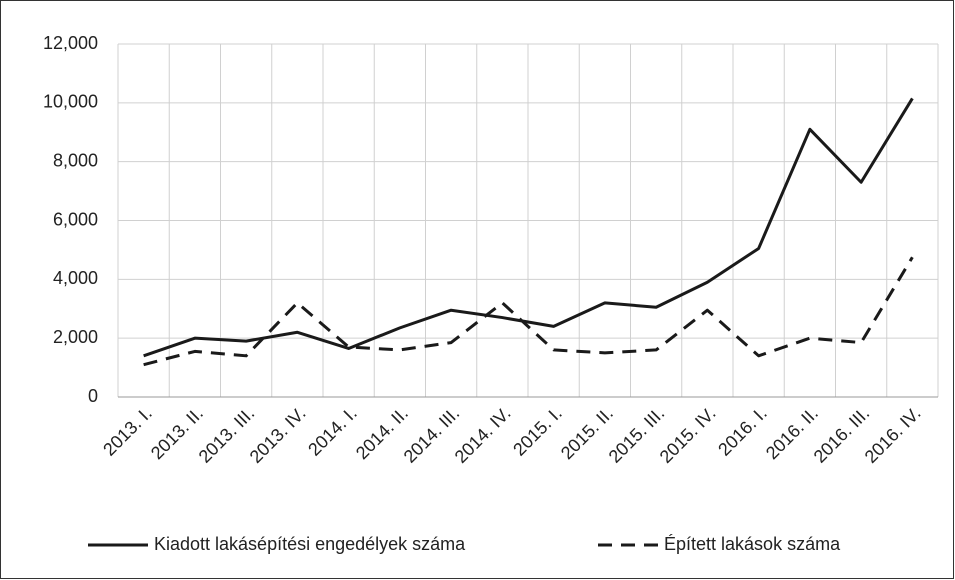 The width and height of the screenshot is (955, 580). Describe the element at coordinates (75, 337) in the screenshot. I see `y-tick-label: 2,000` at that location.